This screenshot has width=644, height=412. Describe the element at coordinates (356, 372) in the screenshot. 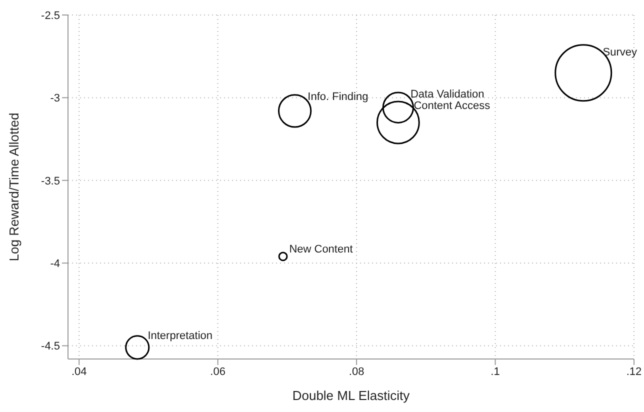

I see `x-tick-label: .08` at that location.